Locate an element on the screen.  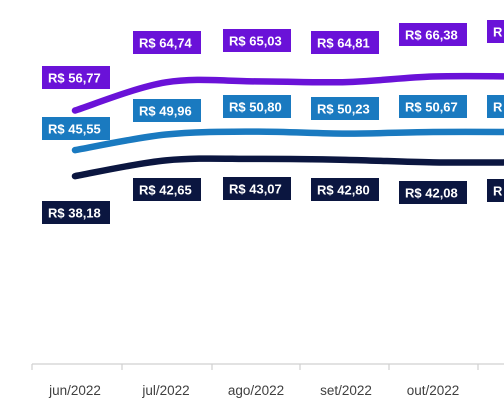
data-label-text: R$ 38,18 is located at coordinates (74, 213).